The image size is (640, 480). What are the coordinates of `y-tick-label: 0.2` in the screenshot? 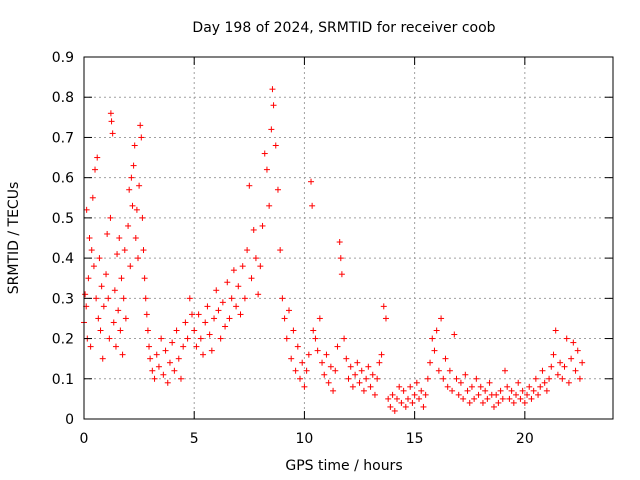 It's located at (63, 340).